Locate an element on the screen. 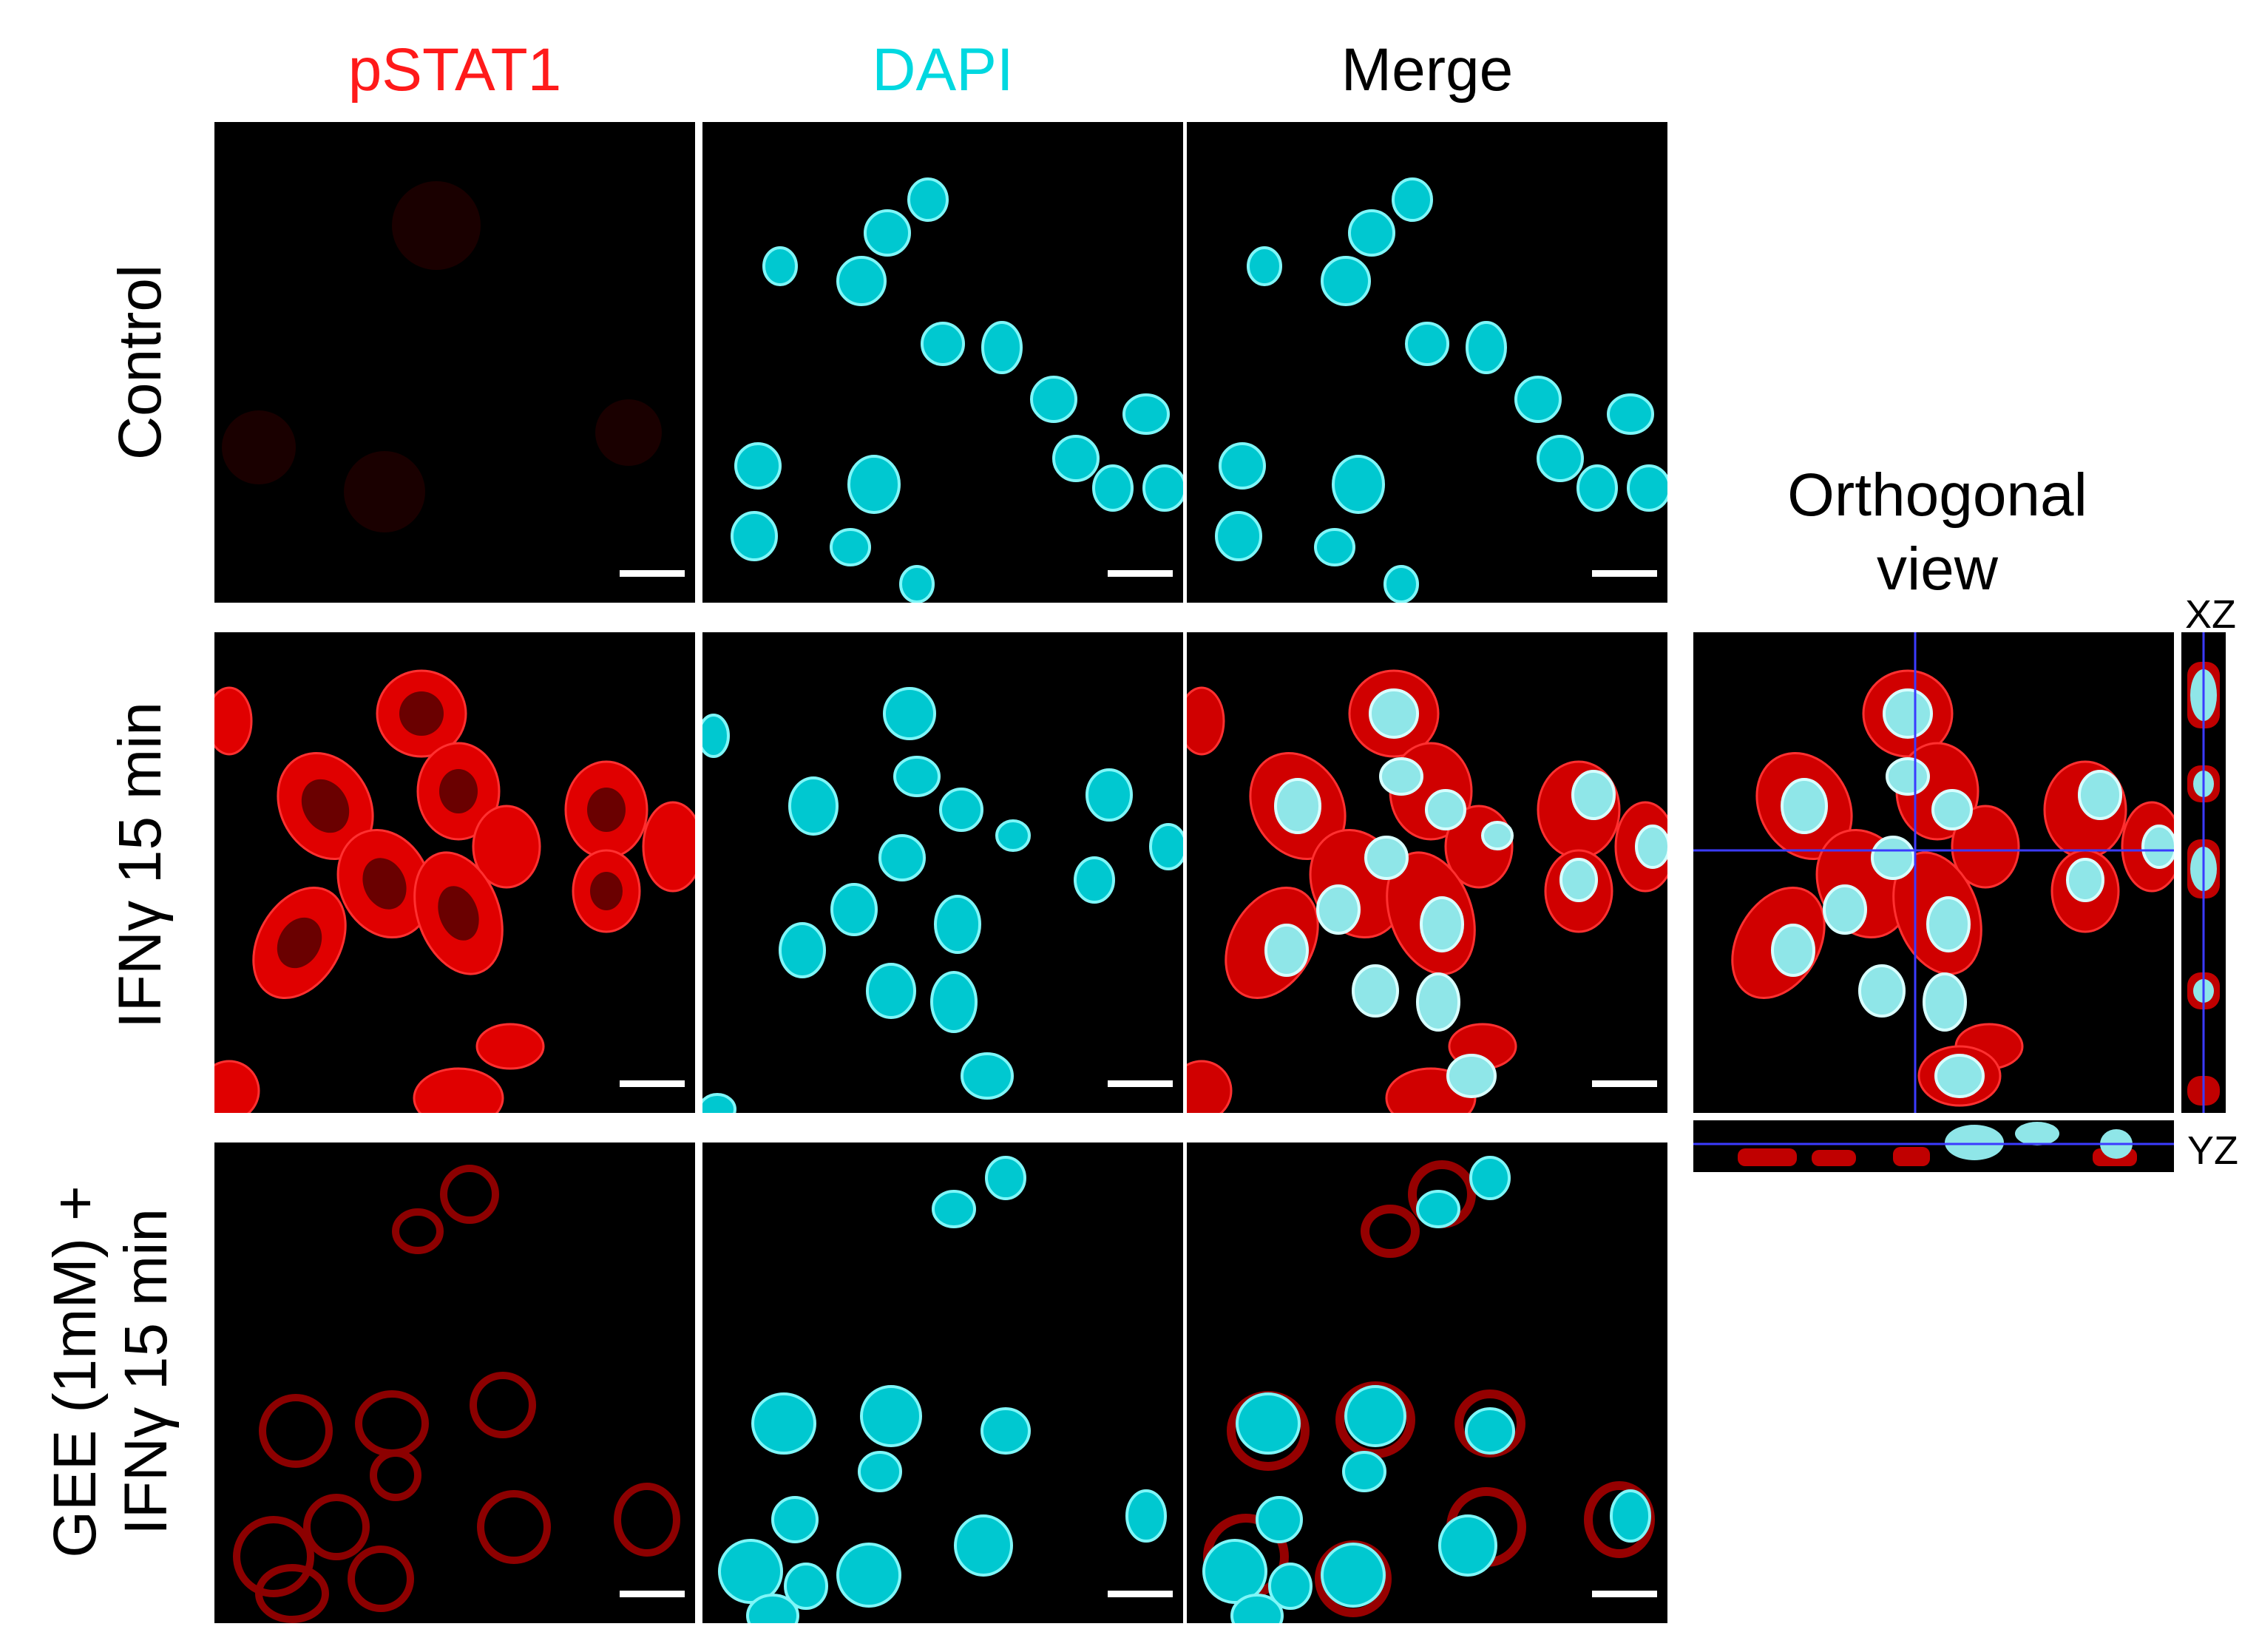 The width and height of the screenshot is (2259, 1652). orthogonal-xz-image is located at coordinates (2203, 872).